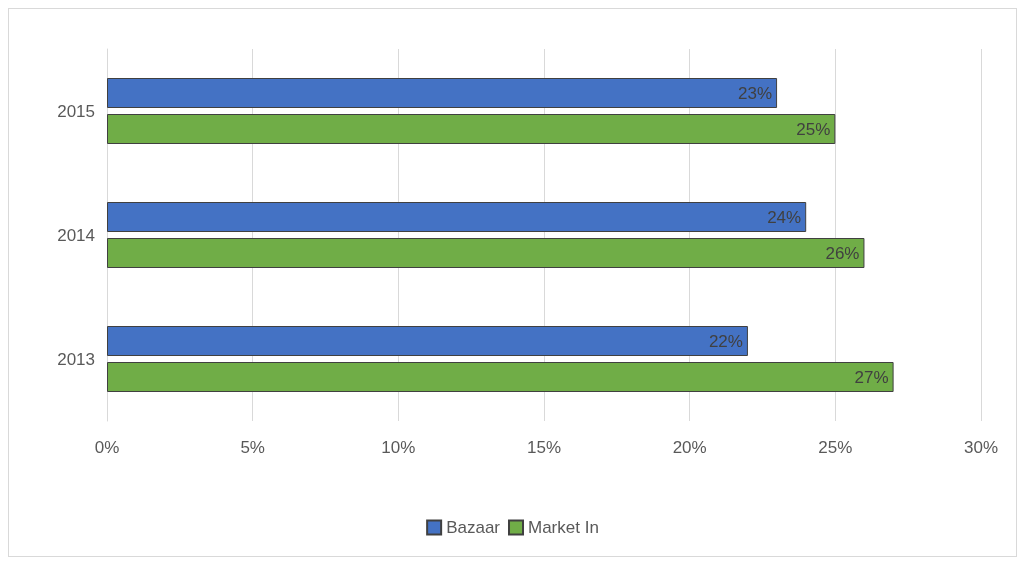 Image resolution: width=1025 pixels, height=565 pixels. What do you see at coordinates (563, 527) in the screenshot?
I see `legend-label: Market In` at bounding box center [563, 527].